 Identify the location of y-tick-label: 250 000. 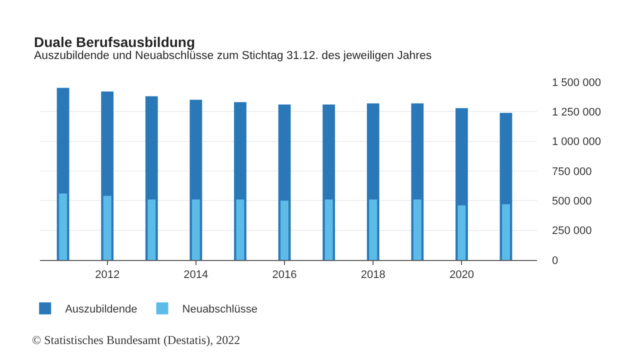
(572, 231).